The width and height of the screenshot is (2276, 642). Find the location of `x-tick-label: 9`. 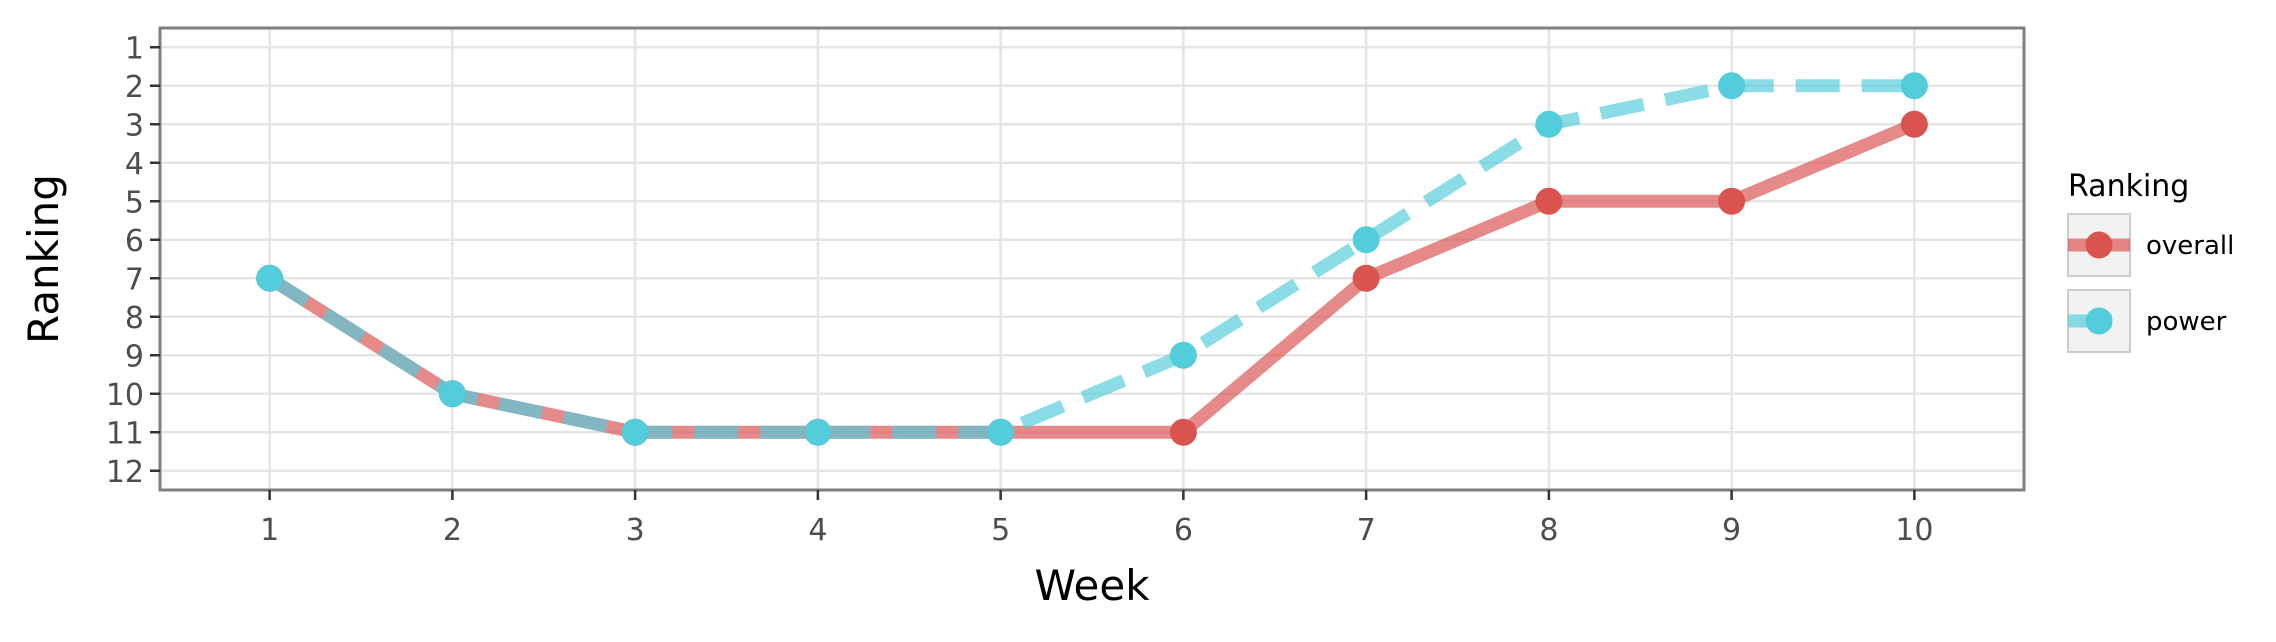

x-tick-label: 9 is located at coordinates (1731, 530).